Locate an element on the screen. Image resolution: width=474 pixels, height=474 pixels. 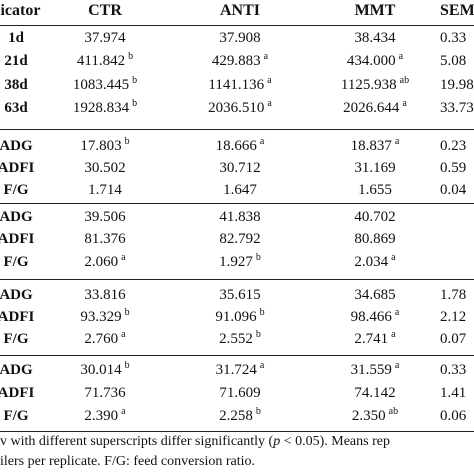
table-cell: 81.376 is located at coordinates (104, 239).